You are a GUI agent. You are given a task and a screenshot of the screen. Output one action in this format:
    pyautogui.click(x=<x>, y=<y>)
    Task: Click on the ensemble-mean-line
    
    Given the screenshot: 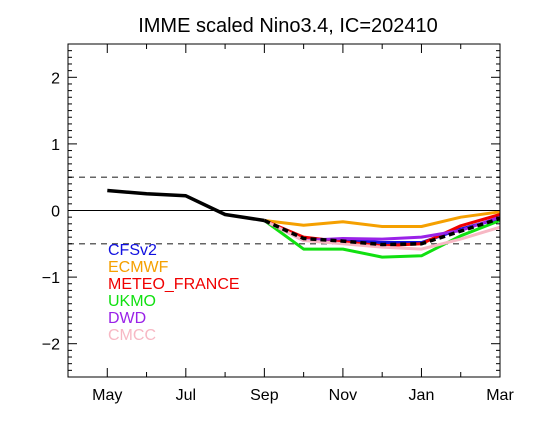 What is the action you would take?
    pyautogui.click(x=382, y=231)
    